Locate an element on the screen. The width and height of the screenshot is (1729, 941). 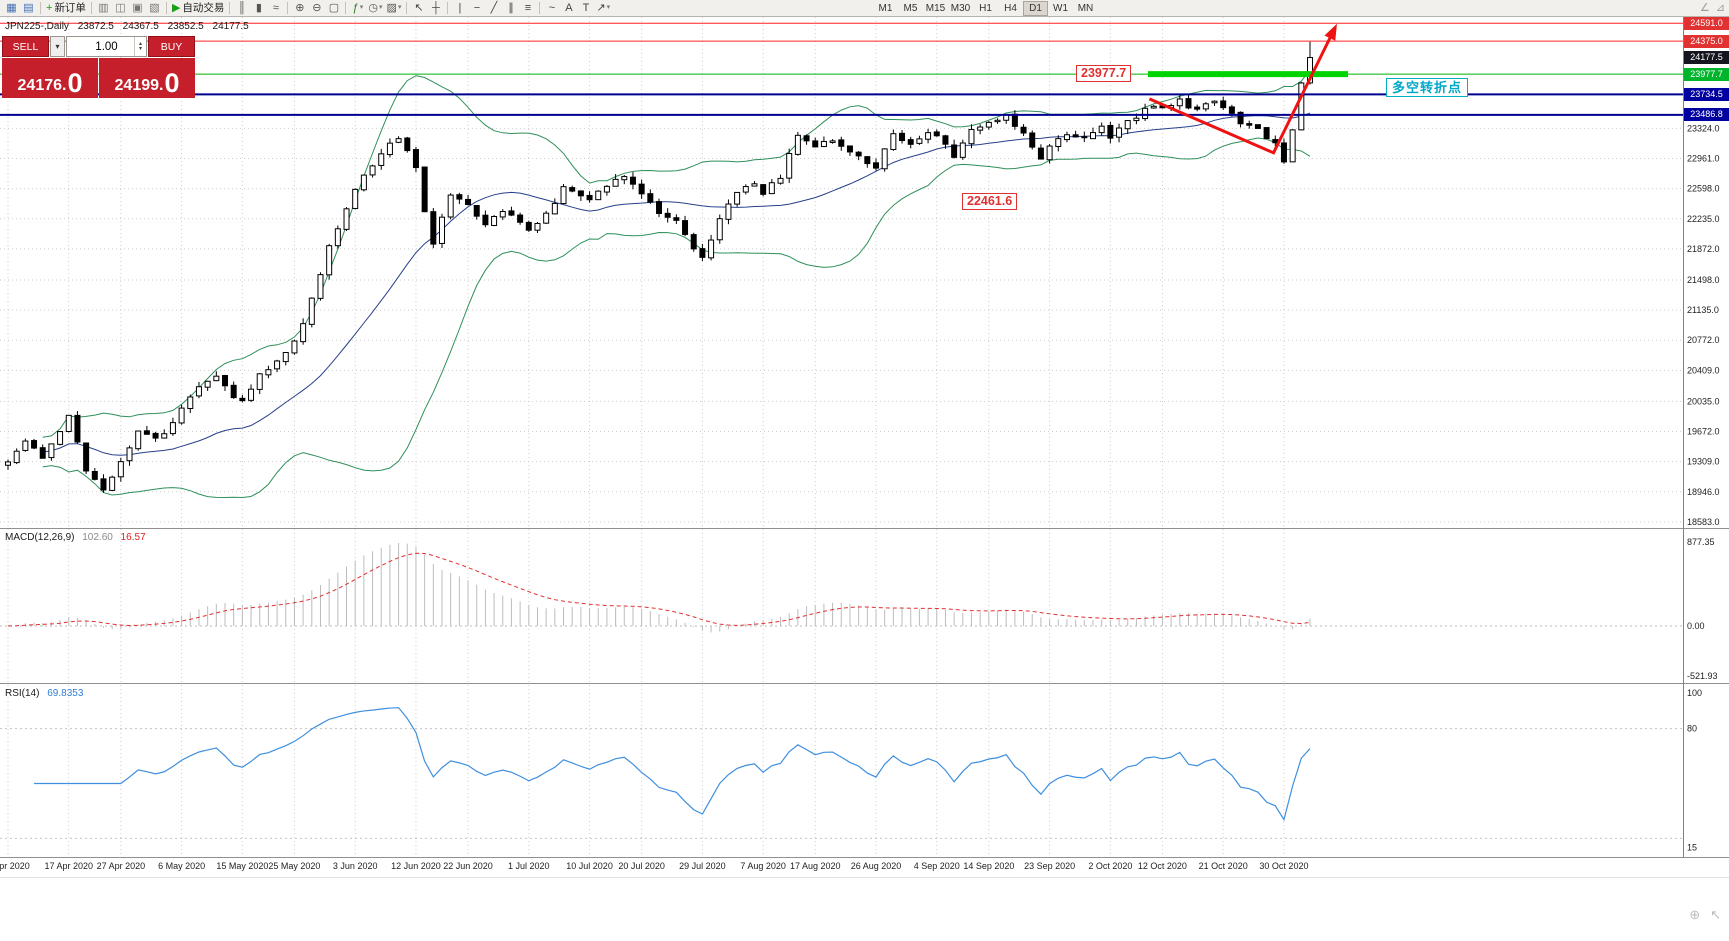
buy-button: BUY is located at coordinates (171, 46).